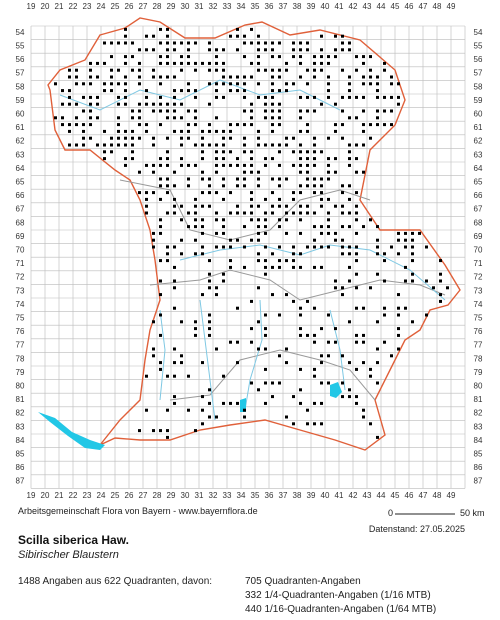  I want to click on row-label: 76, so click(478, 331).